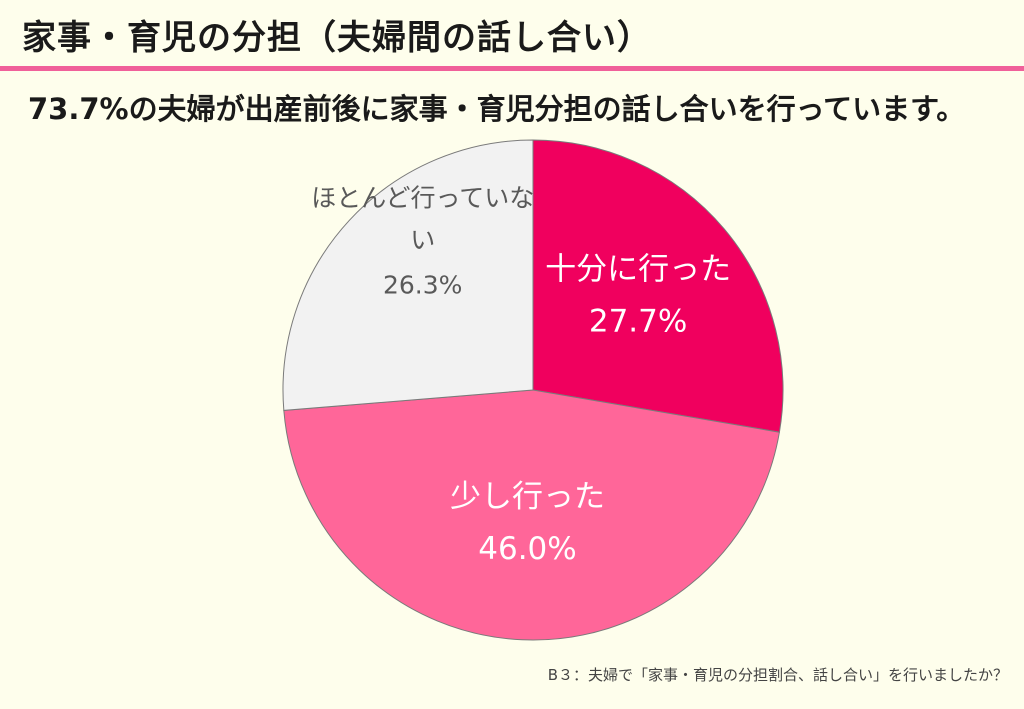  What do you see at coordinates (512, 68) in the screenshot?
I see `title-divider` at bounding box center [512, 68].